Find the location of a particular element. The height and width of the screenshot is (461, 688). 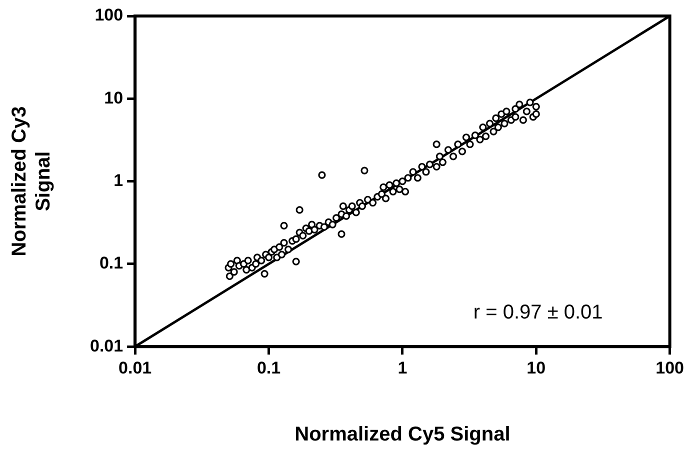

x-tick-label: 0.1 is located at coordinates (268, 368).